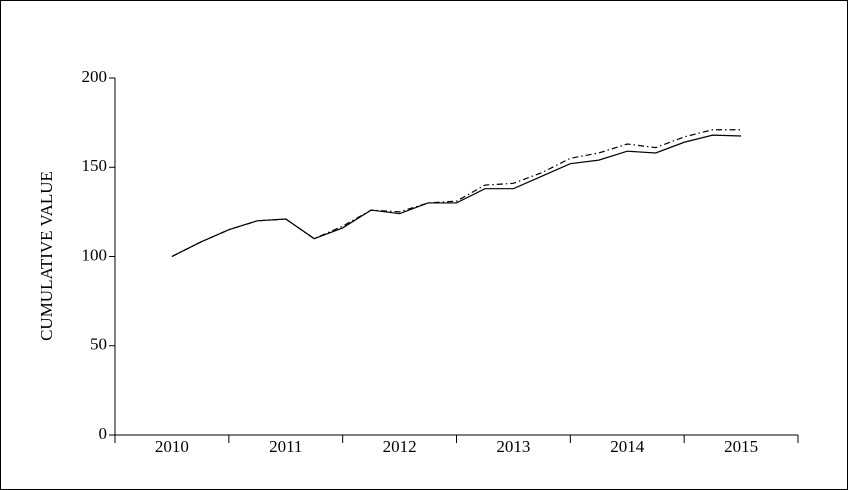 The height and width of the screenshot is (490, 848). Describe the element at coordinates (172, 446) in the screenshot. I see `x-tick-label: 2010` at that location.